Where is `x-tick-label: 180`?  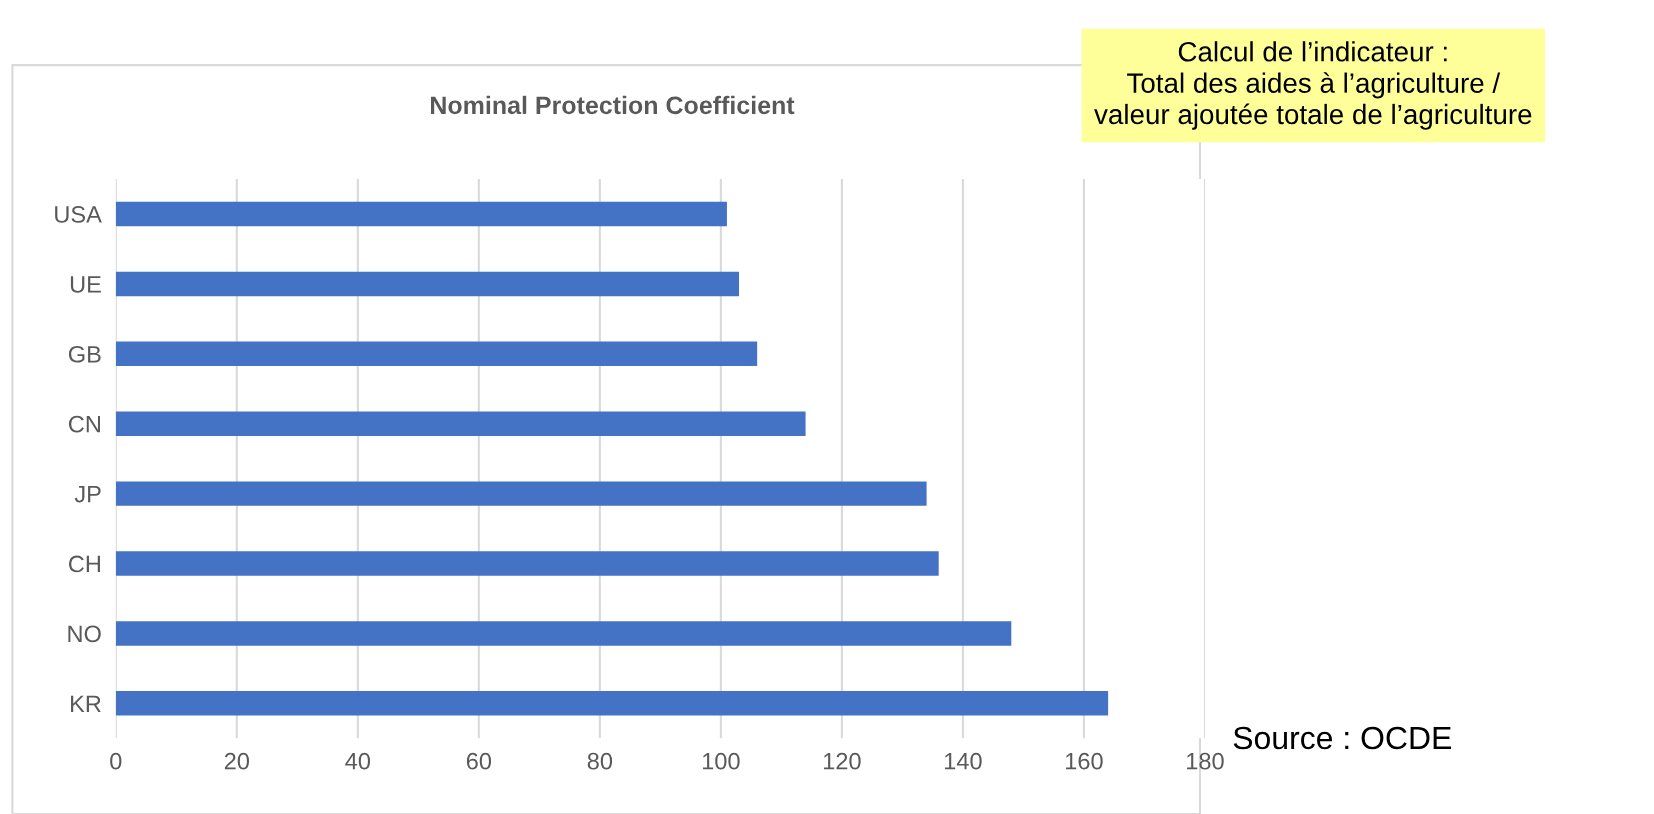 x-tick-label: 180 is located at coordinates (1205, 761).